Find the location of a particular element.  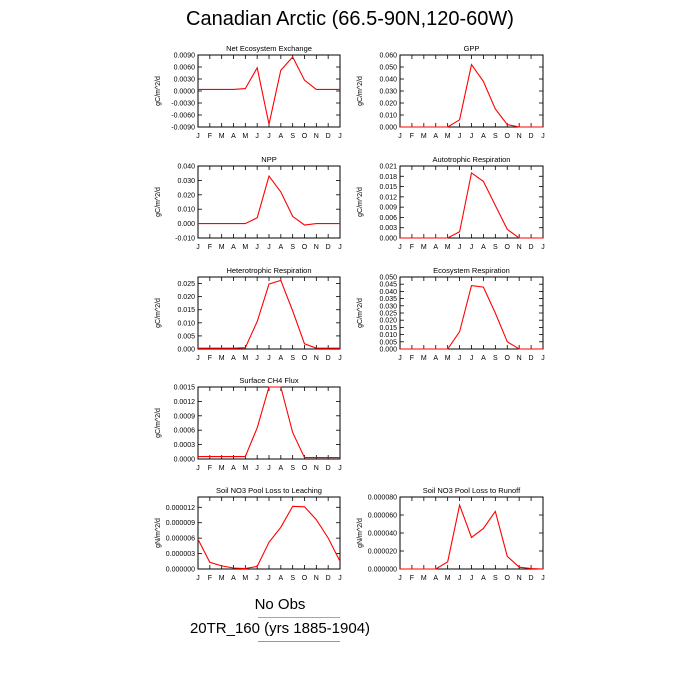

y-tick-label: 0.0003 is located at coordinates (185, 445).